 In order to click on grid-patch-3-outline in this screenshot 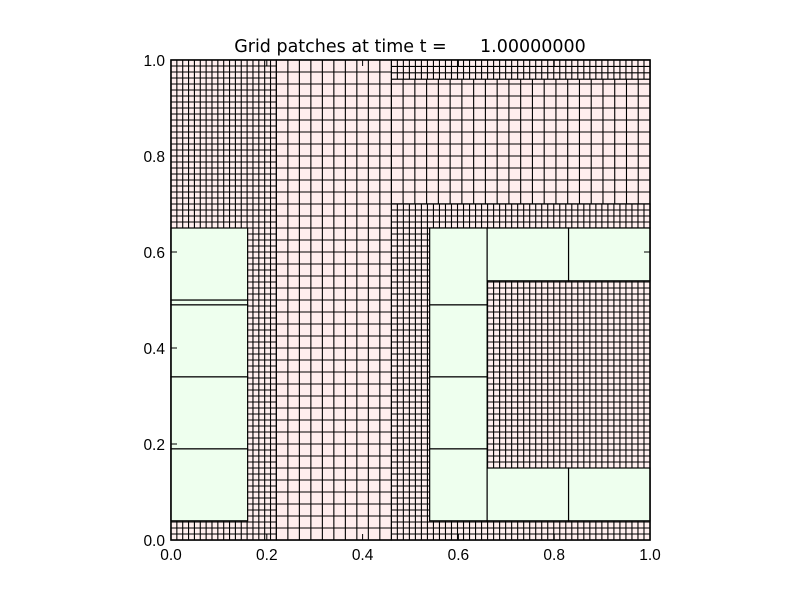, I will do `click(520, 69)`.